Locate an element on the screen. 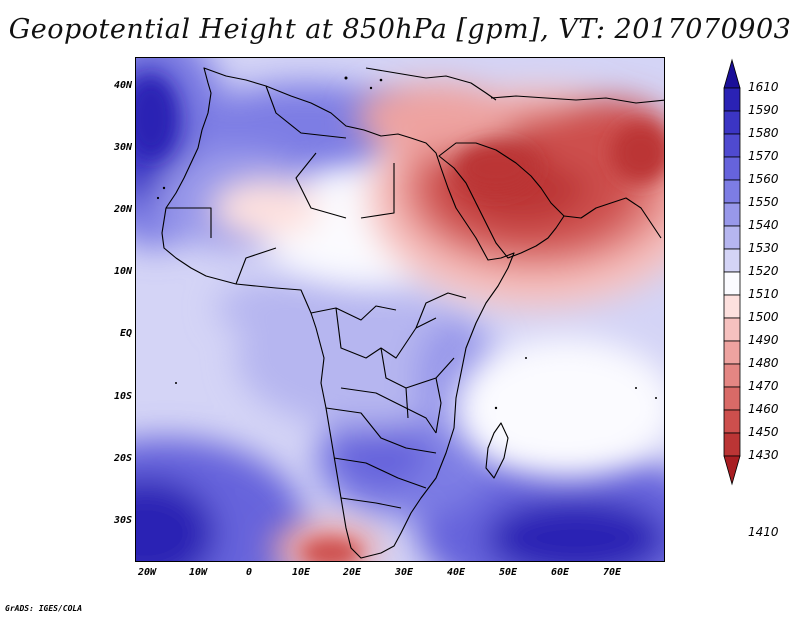 Image resolution: width=800 pixels, height=618 pixels. colorbar-label-1500: 1500 is located at coordinates (763, 317).